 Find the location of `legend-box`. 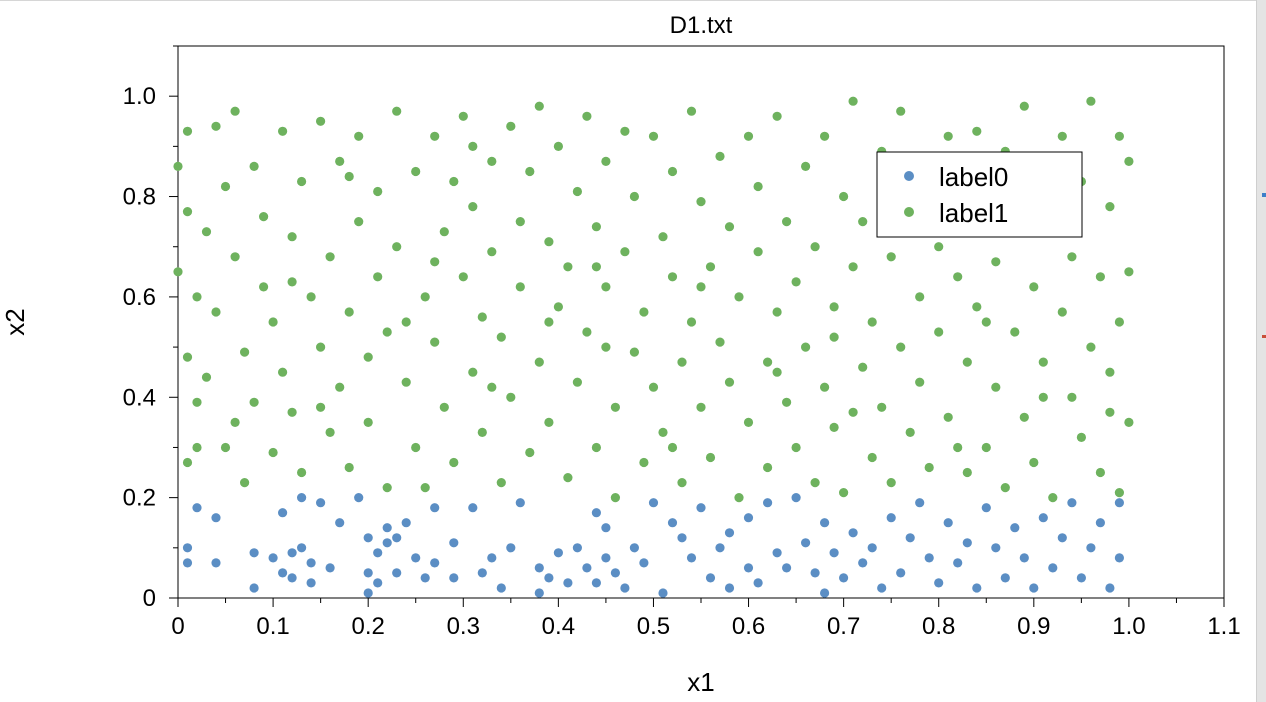

legend-box is located at coordinates (979, 194).